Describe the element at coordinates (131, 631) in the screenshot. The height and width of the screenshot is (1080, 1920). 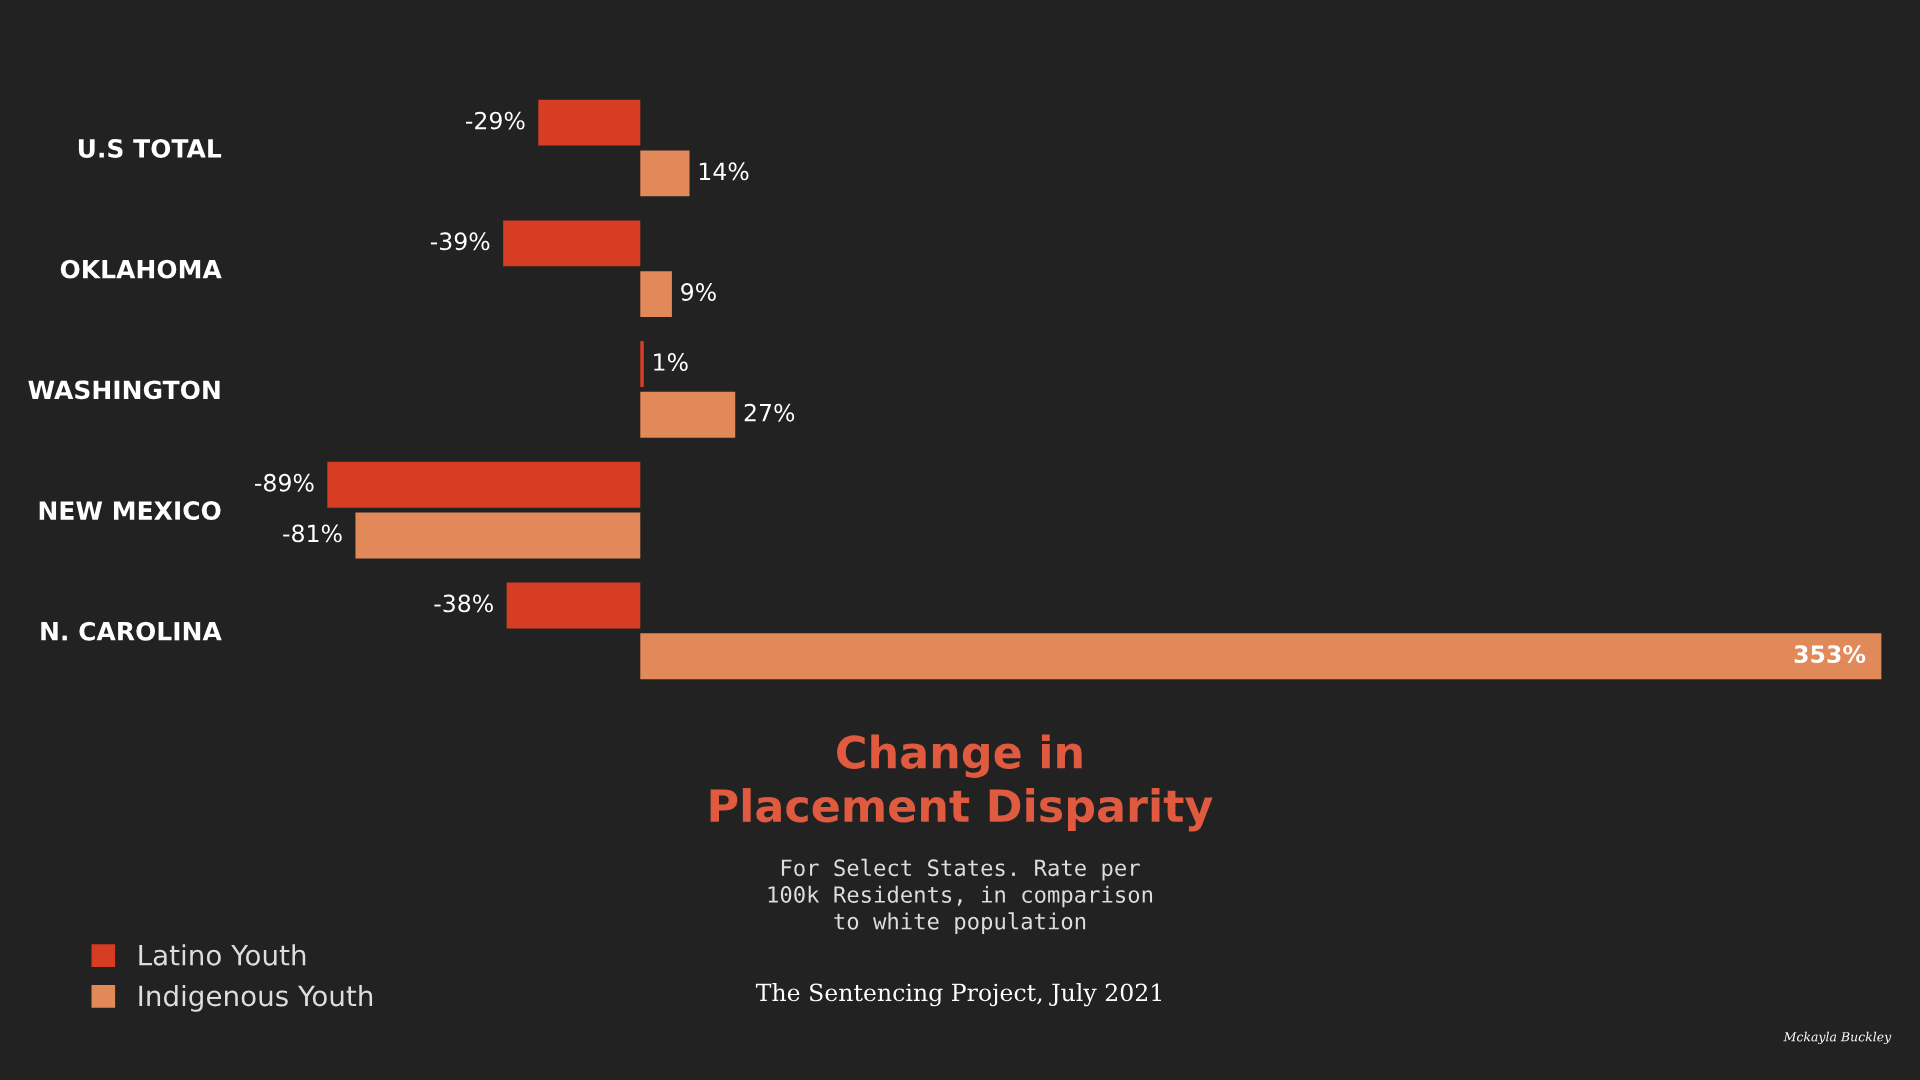
I see `y-tick-label: N. CAROLINA` at that location.